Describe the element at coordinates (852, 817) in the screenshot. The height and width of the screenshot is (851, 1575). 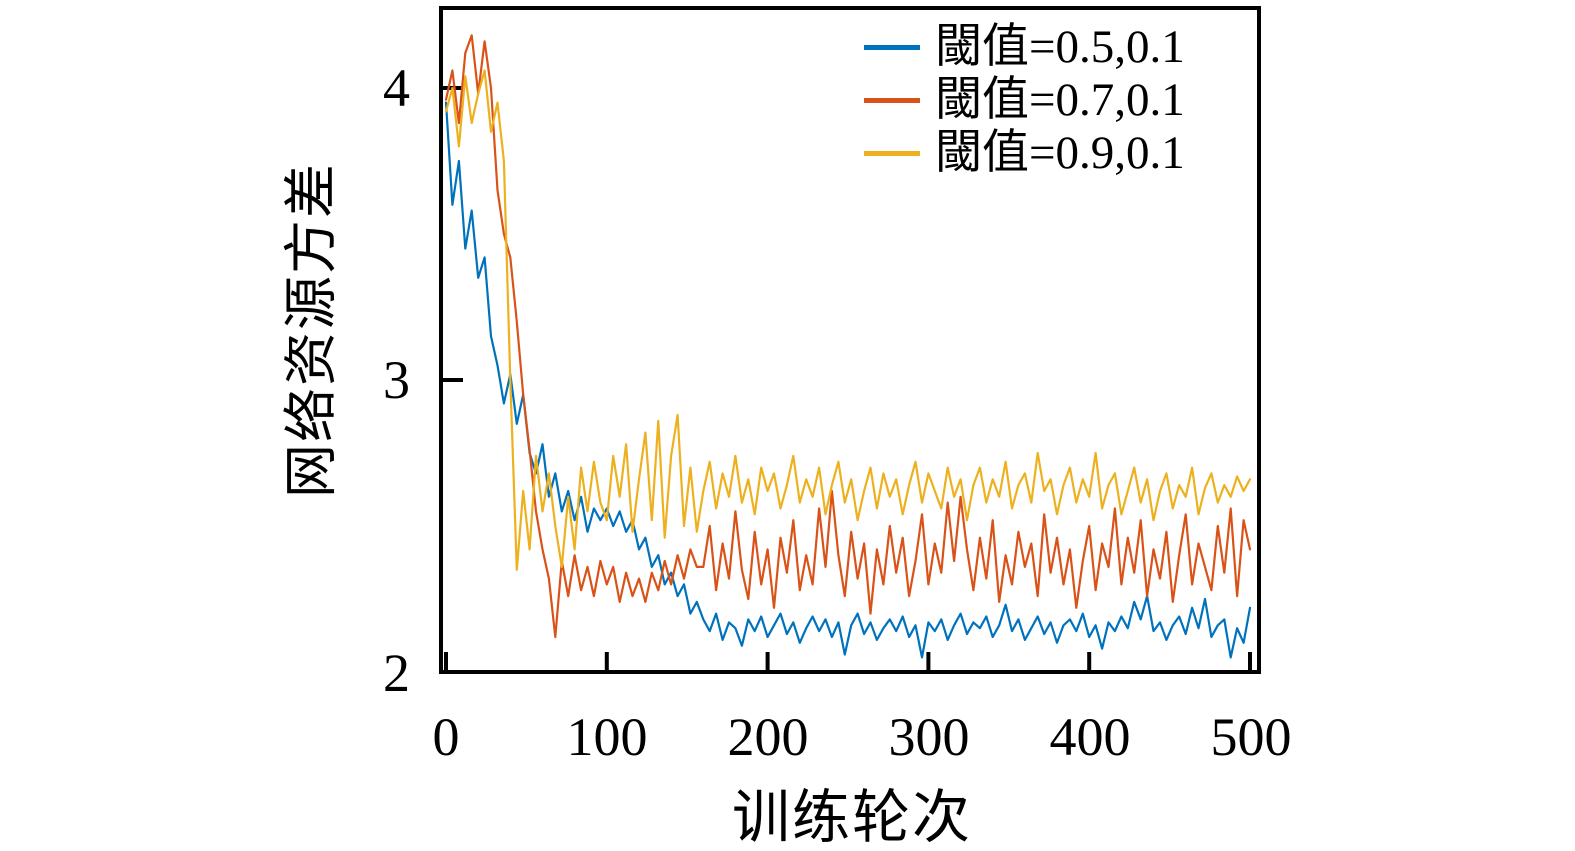
I see `x-axis-label: 训练轮次` at that location.